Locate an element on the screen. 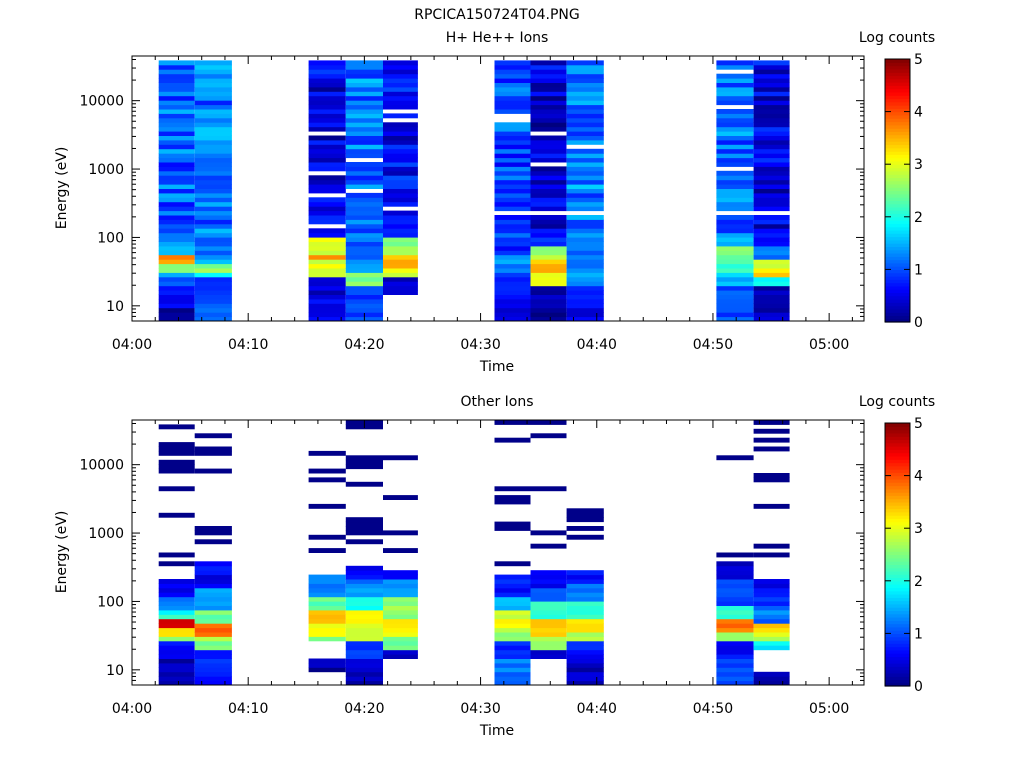 Image resolution: width=1024 pixels, height=768 pixels. y-tick-label: 1000 is located at coordinates (106, 534).